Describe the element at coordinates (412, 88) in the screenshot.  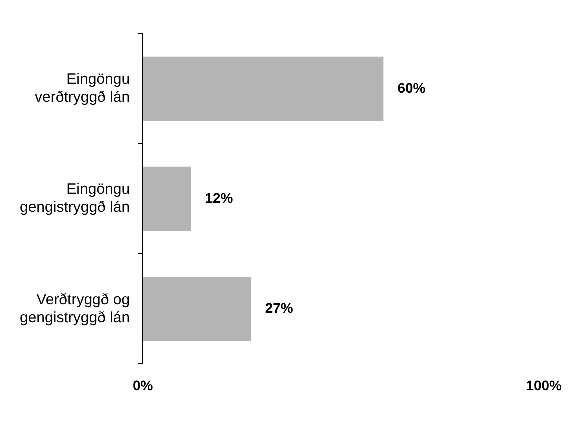
I see `data-label: 60%` at that location.